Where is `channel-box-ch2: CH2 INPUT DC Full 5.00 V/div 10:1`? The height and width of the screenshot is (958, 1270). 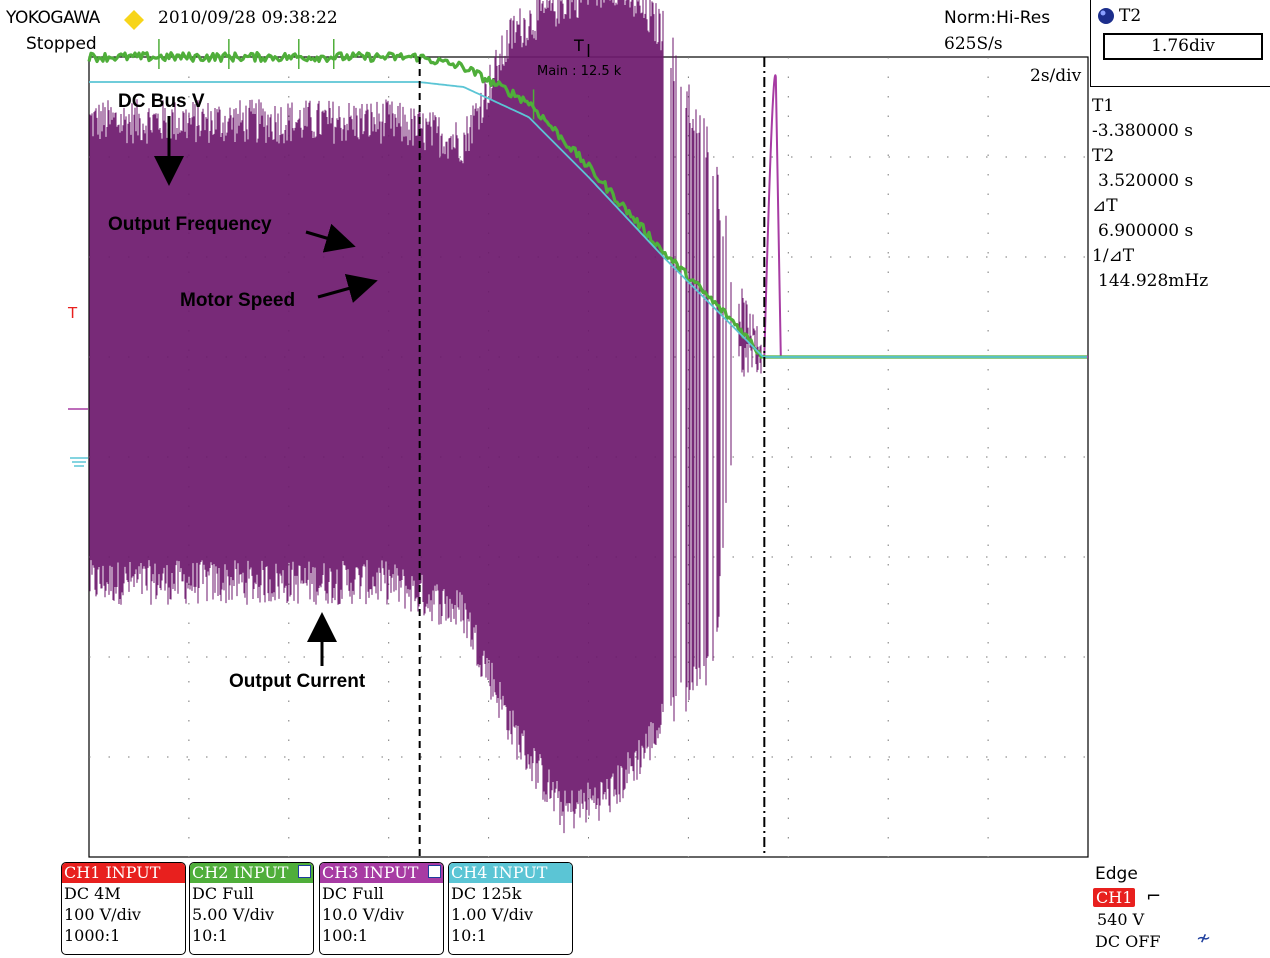
channel-box-ch2: CH2 INPUT DC Full 5.00 V/div 10:1 is located at coordinates (251, 908).